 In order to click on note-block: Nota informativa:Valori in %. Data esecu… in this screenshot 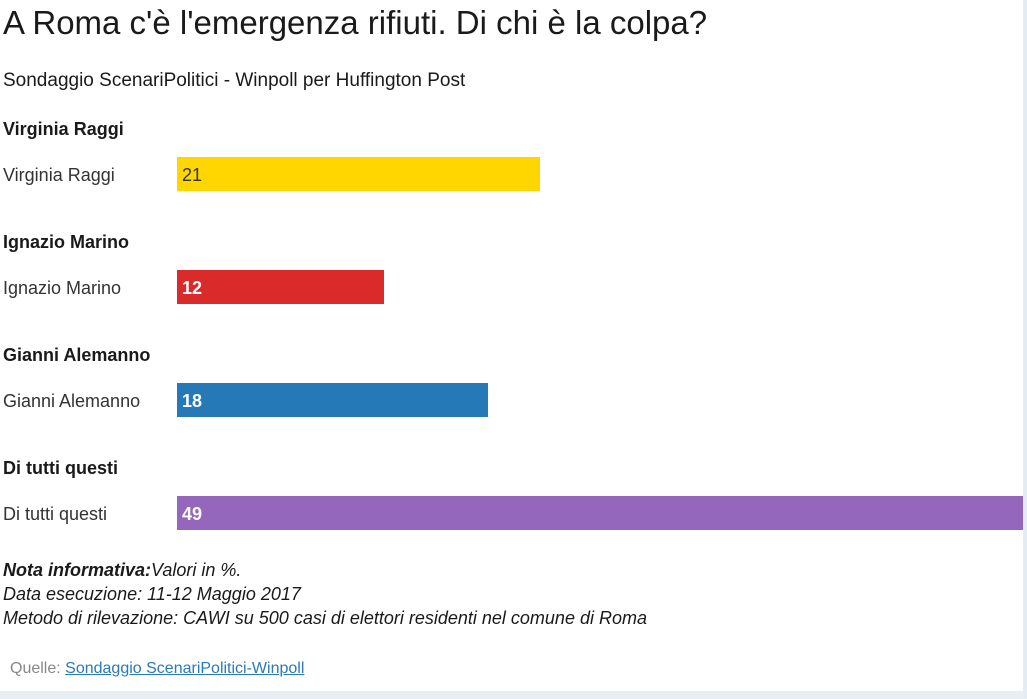, I will do `click(325, 594)`.